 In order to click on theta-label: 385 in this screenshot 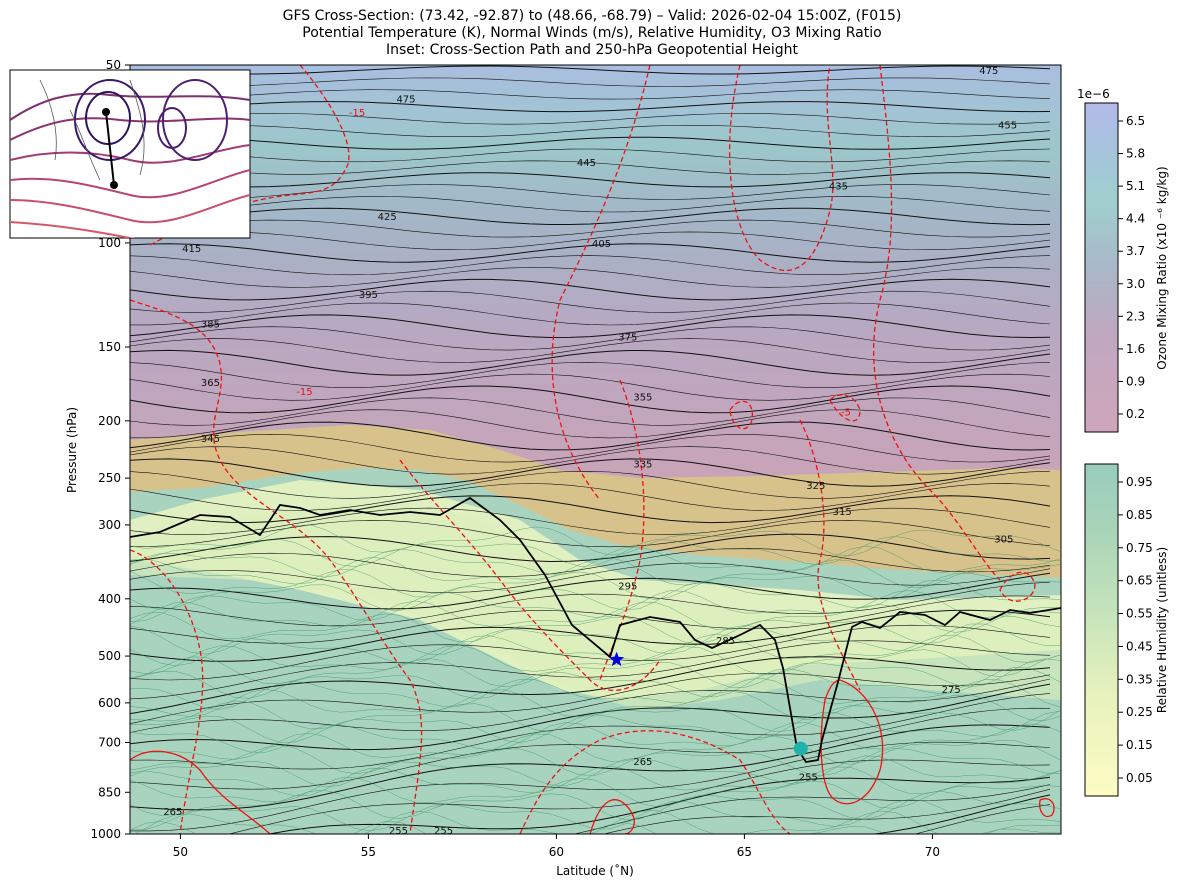, I will do `click(210, 325)`.